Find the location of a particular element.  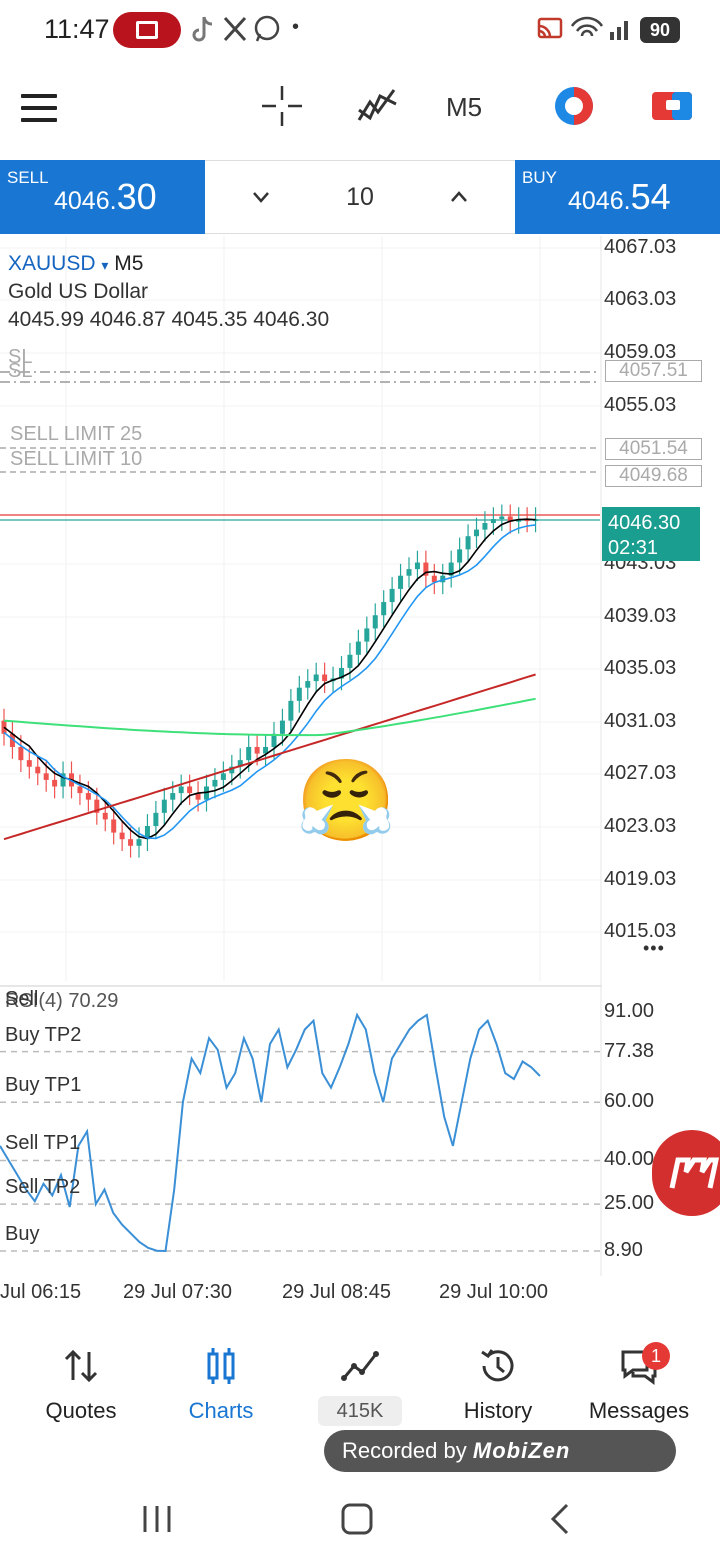

ohlc-values: 4045.99 4046.87 4045.35 4046.30 is located at coordinates (169, 319).